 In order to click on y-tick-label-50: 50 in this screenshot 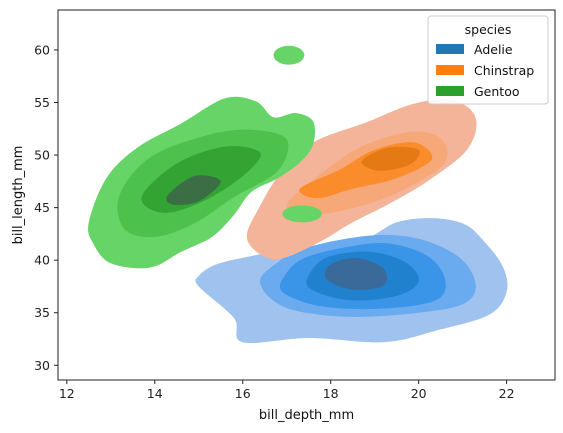, I will do `click(42, 155)`.